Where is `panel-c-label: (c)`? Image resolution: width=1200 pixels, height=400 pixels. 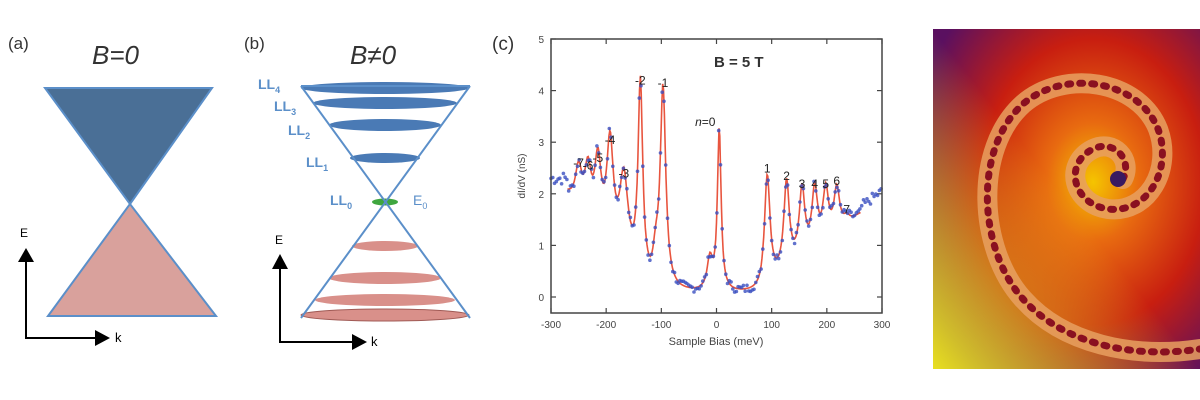 panel-c-label: (c) is located at coordinates (503, 44).